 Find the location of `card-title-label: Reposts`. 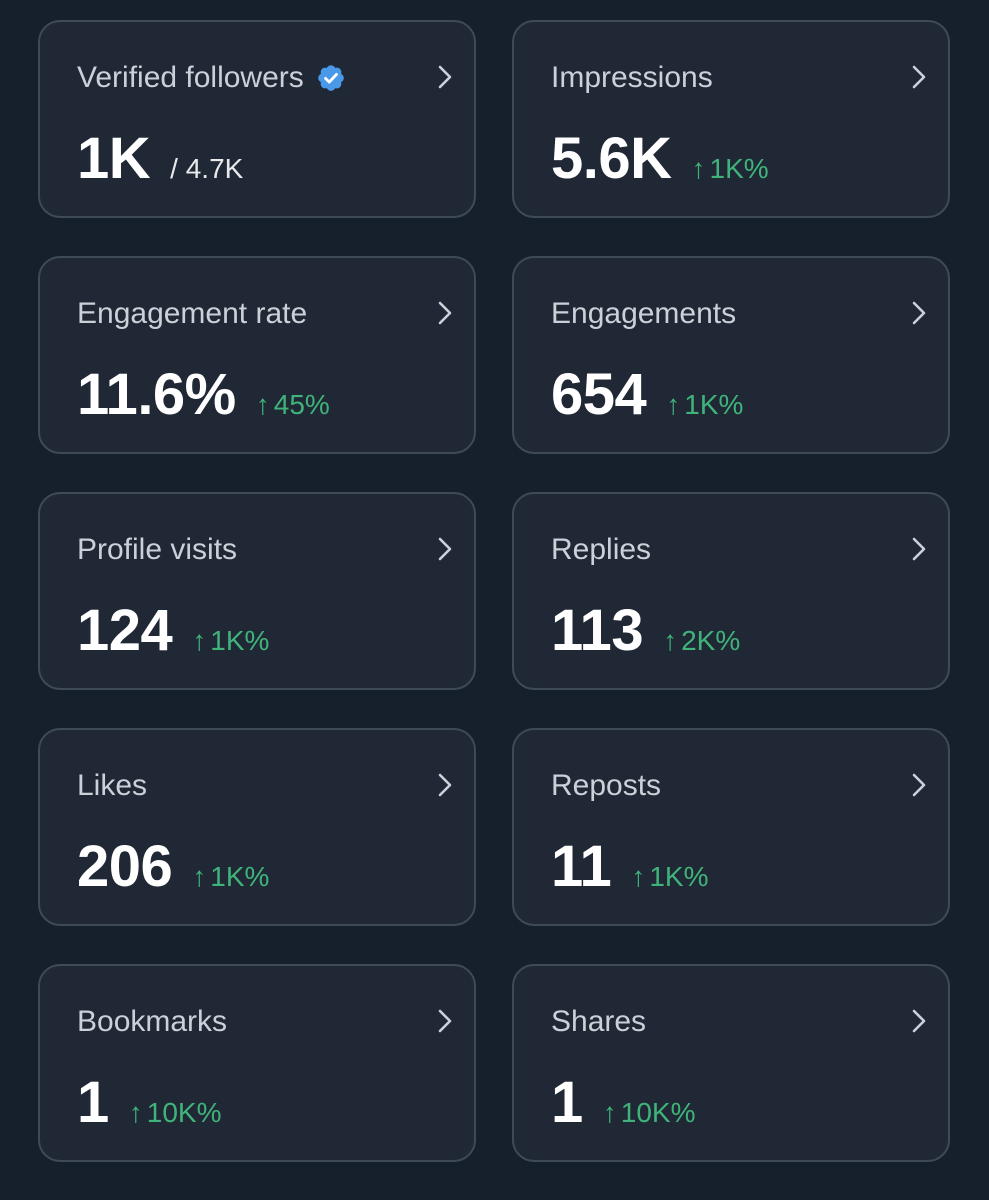

card-title-label: Reposts is located at coordinates (606, 785).